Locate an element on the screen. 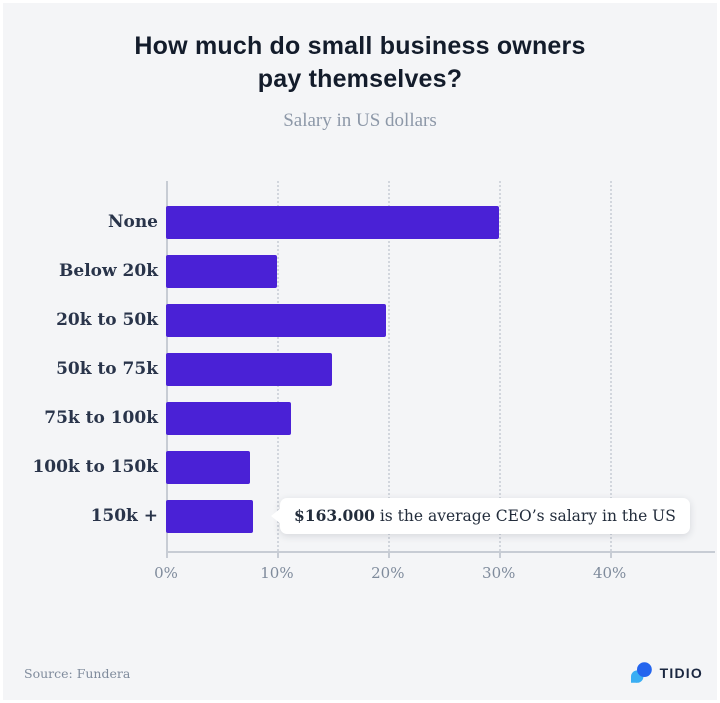 The height and width of the screenshot is (703, 720). annotation-text: is the average CEO’s salary in the US is located at coordinates (525, 516).